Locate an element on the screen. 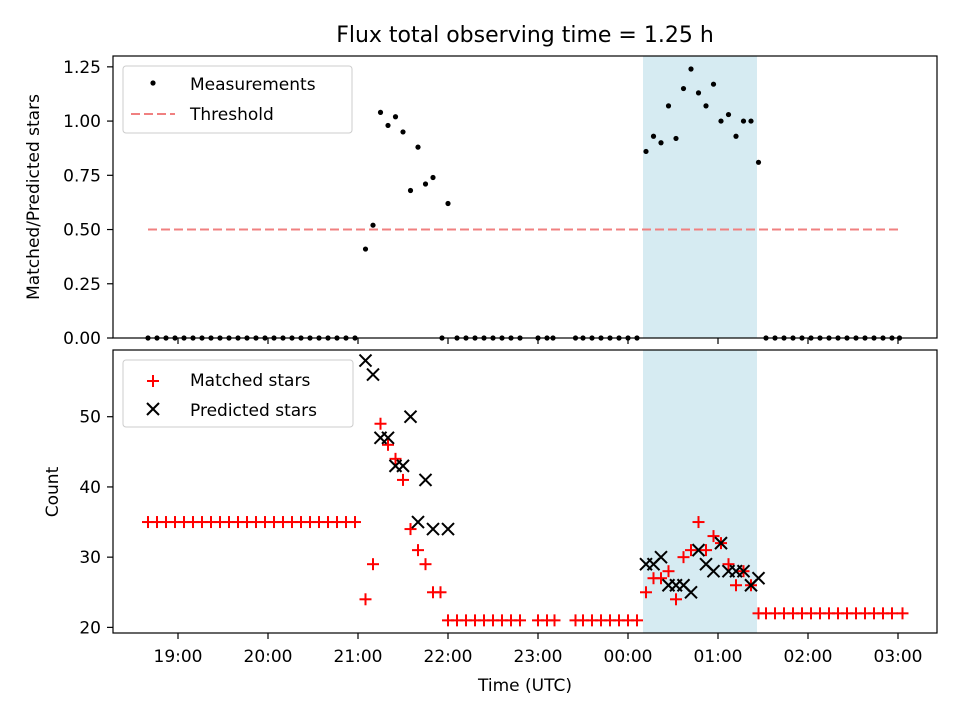 This screenshot has width=960, height=720. legend-measurements-marker is located at coordinates (153, 83).